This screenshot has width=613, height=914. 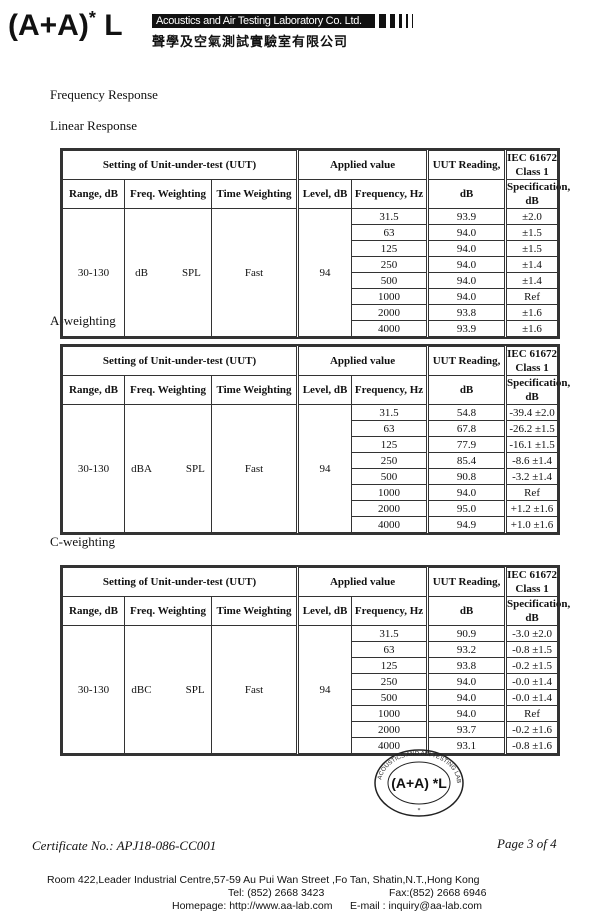 What do you see at coordinates (466, 412) in the screenshot?
I see `uut-reading-cell: 54.8` at bounding box center [466, 412].